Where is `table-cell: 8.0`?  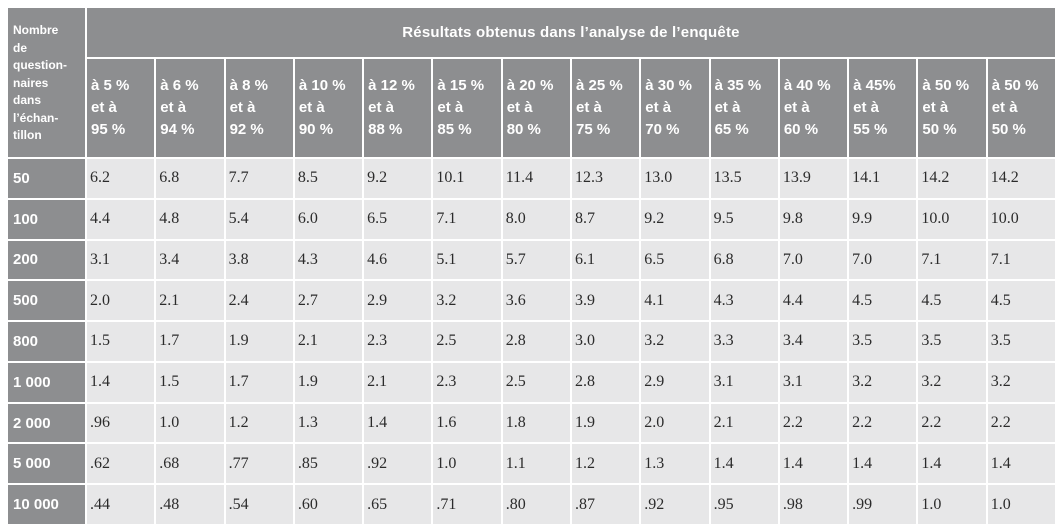
table-cell: 8.0 is located at coordinates (536, 219).